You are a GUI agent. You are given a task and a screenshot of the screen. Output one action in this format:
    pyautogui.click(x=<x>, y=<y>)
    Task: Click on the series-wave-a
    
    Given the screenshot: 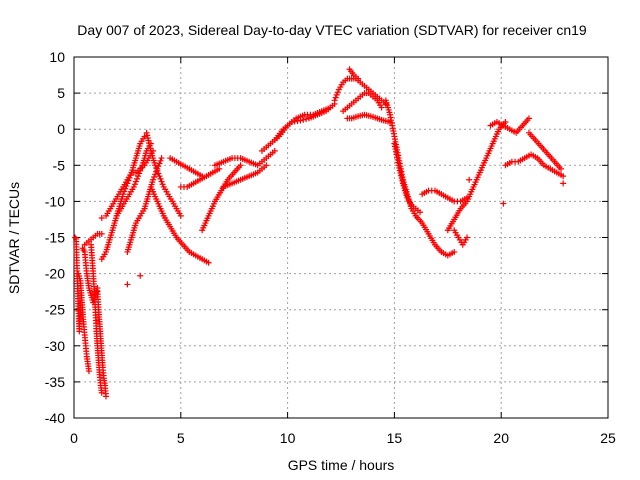 What is the action you would take?
    pyautogui.click(x=163, y=174)
    